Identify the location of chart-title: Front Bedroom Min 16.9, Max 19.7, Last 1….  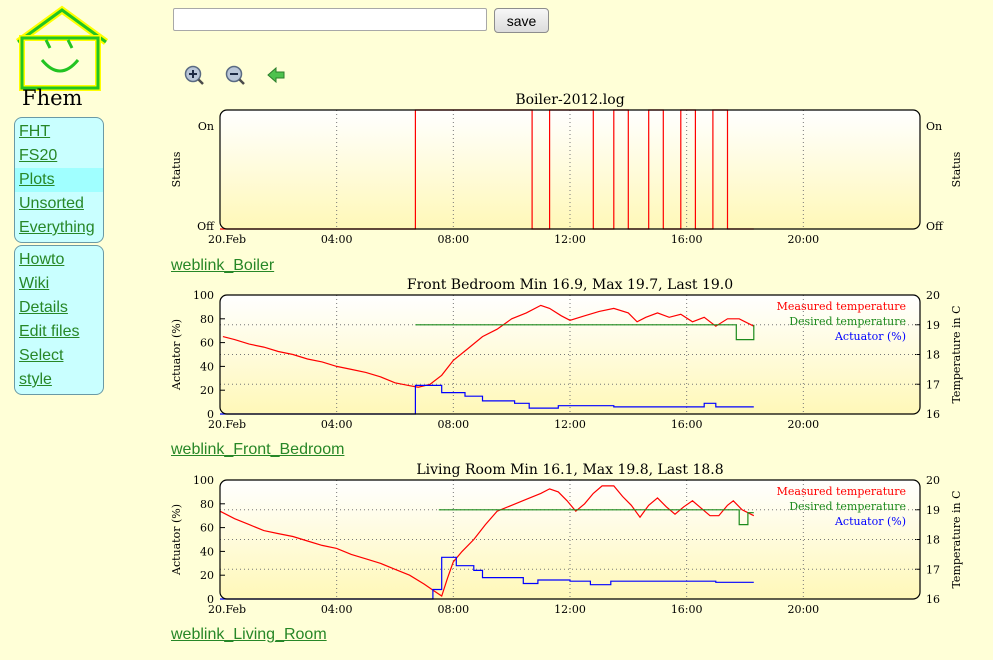
(570, 285).